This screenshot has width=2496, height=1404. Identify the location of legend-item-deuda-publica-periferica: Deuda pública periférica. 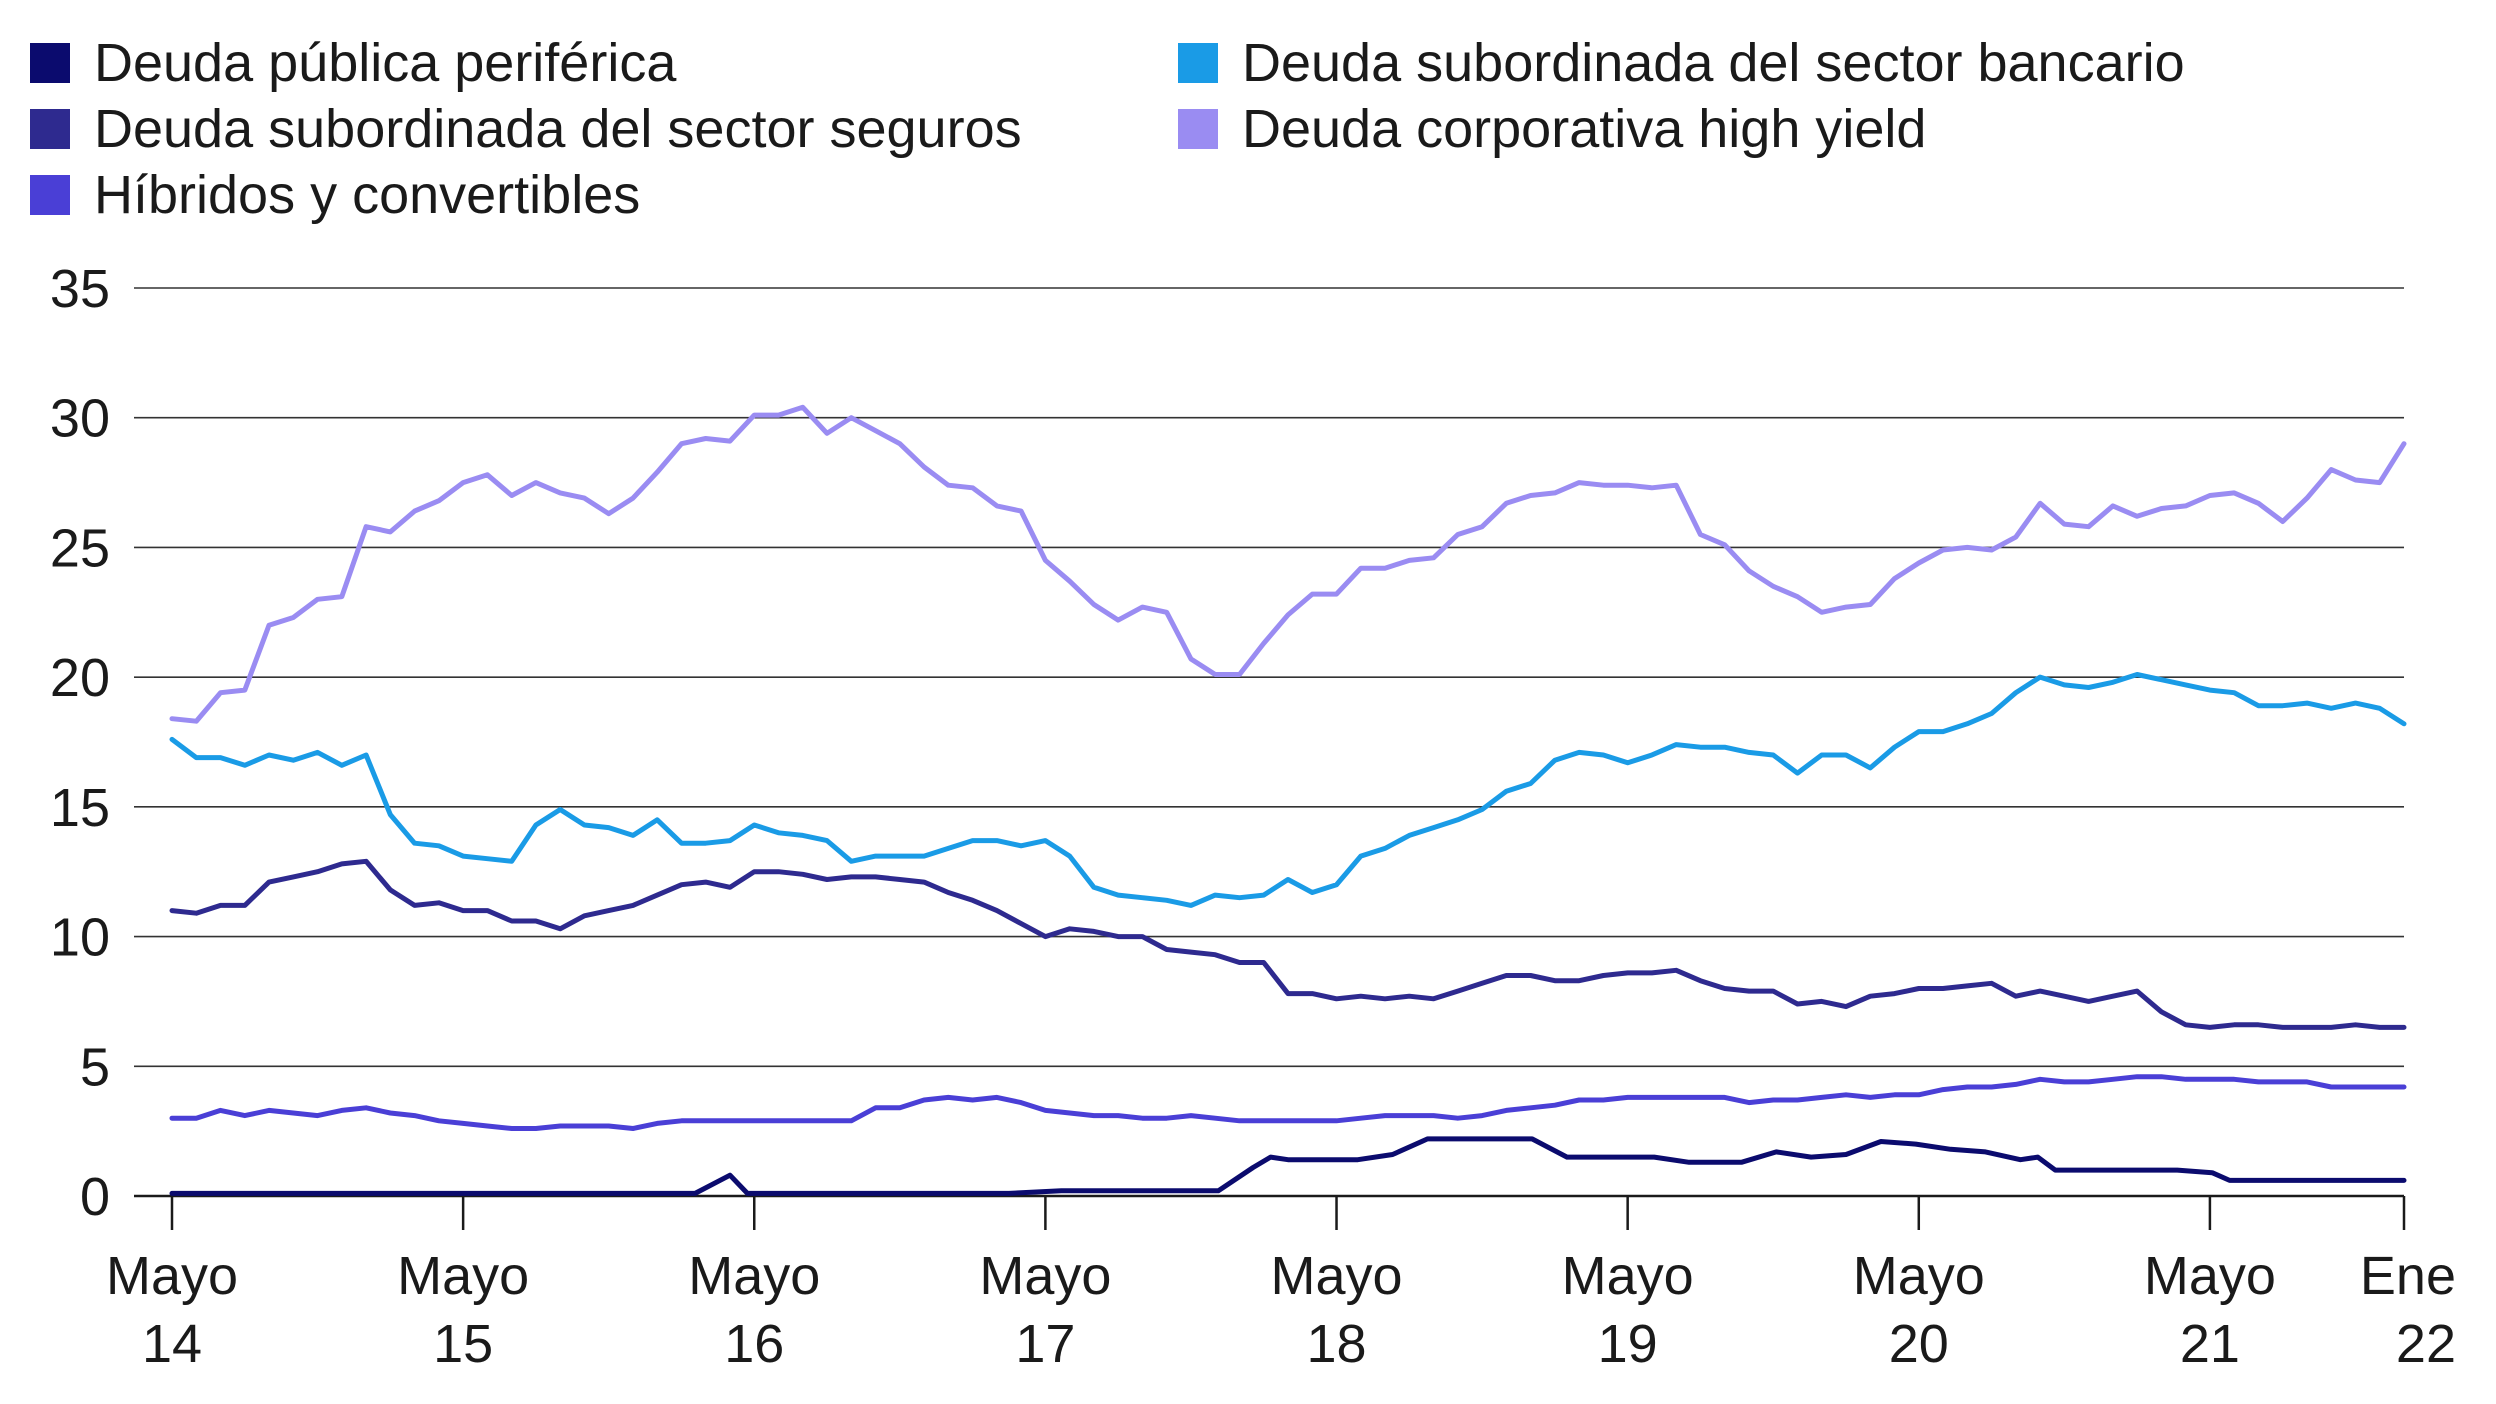
(353, 63).